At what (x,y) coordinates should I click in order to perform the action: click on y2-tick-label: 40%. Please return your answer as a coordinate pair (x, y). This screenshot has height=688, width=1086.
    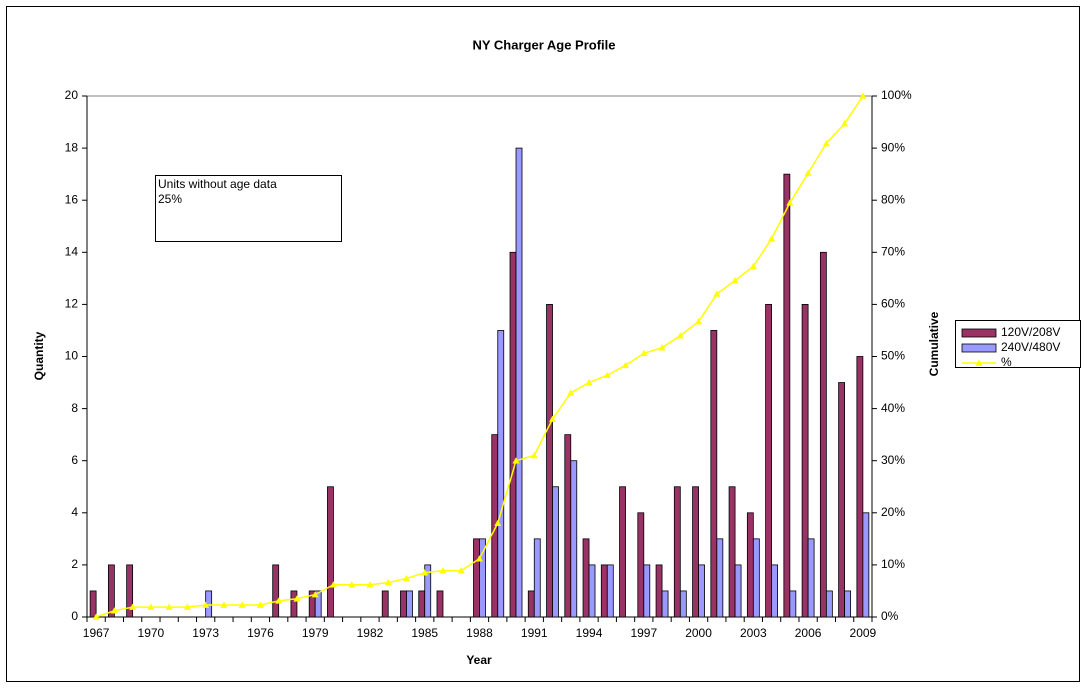
    Looking at the image, I should click on (893, 408).